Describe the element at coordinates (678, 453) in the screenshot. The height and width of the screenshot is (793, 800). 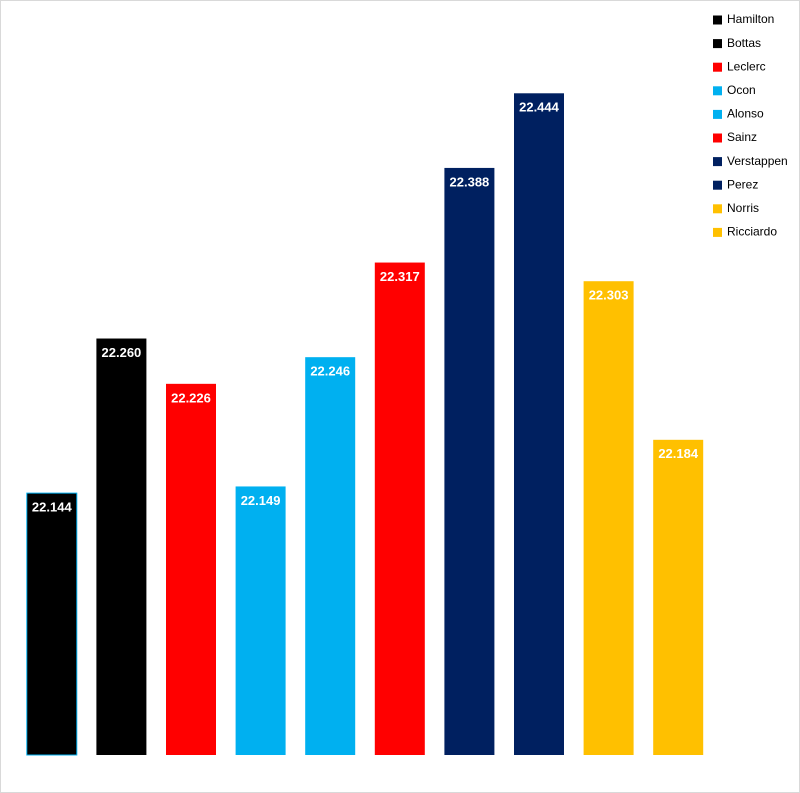
I see `data-label: 22.184` at that location.